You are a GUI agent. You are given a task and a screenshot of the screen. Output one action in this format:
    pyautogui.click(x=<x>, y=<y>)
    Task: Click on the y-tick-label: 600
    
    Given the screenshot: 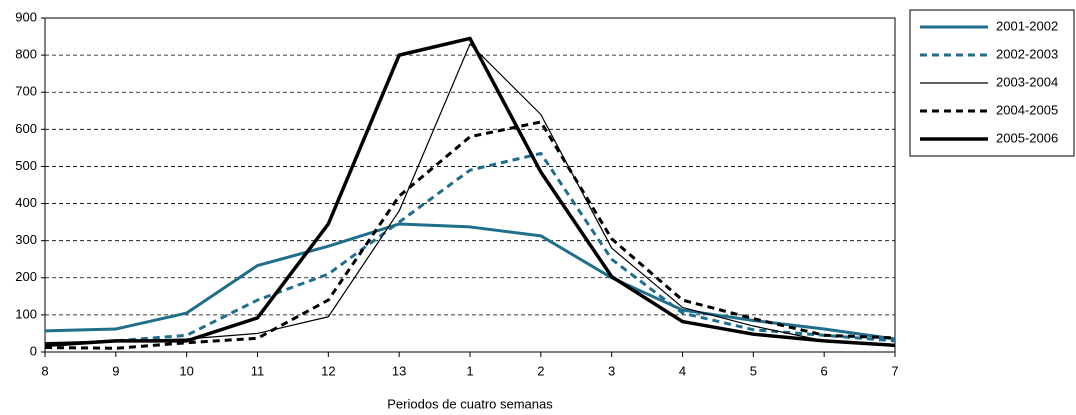 What is the action you would take?
    pyautogui.click(x=26, y=128)
    